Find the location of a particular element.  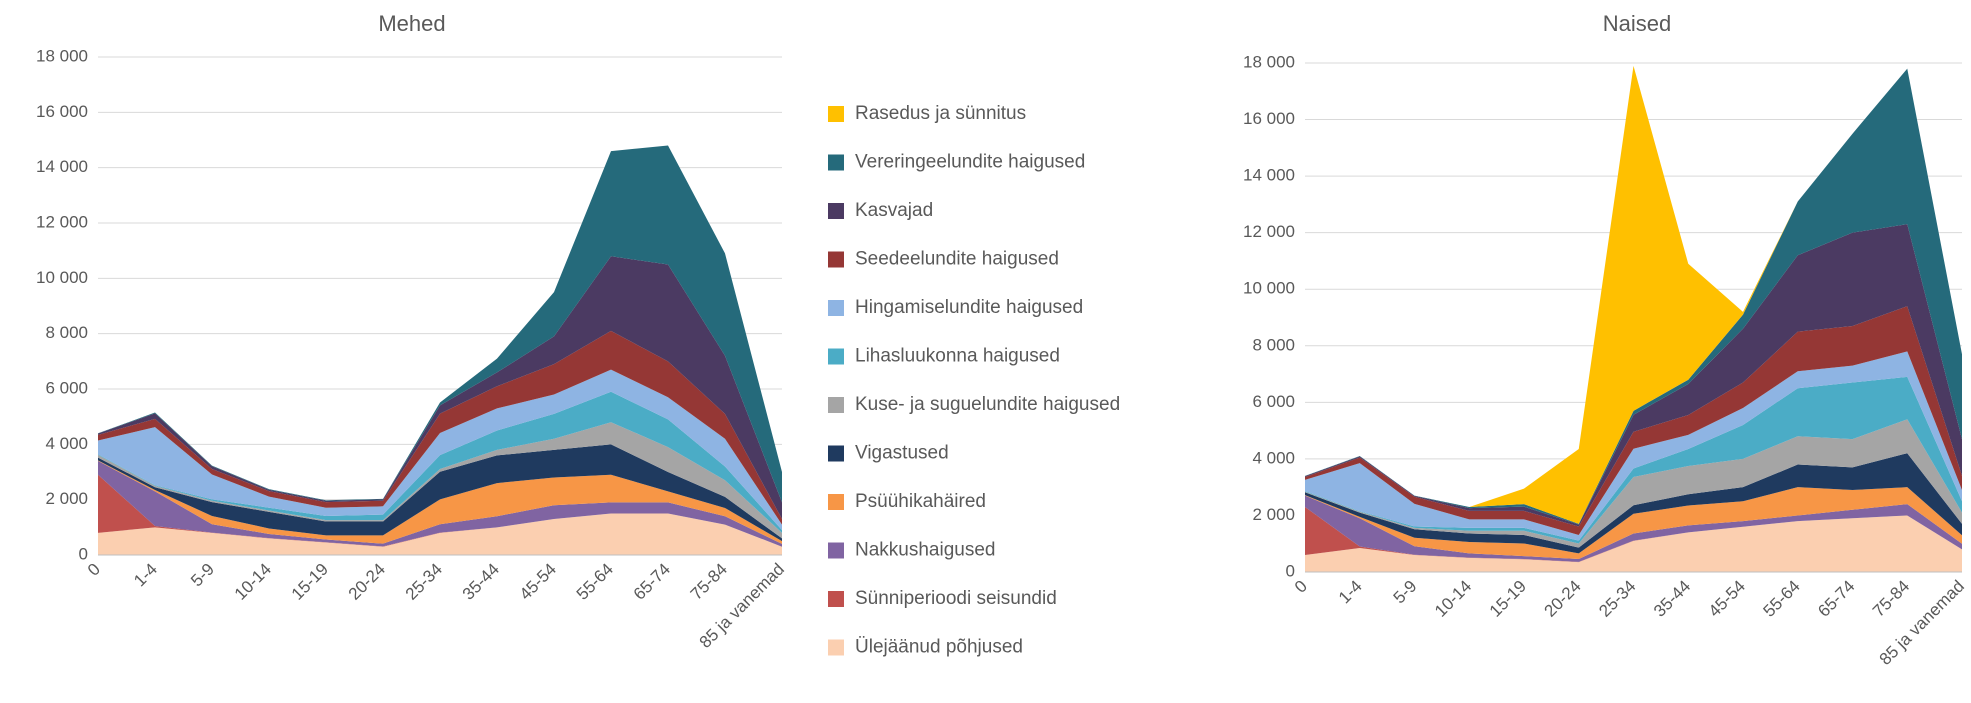

legend-label: Ülejäänud põhjused is located at coordinates (939, 647).